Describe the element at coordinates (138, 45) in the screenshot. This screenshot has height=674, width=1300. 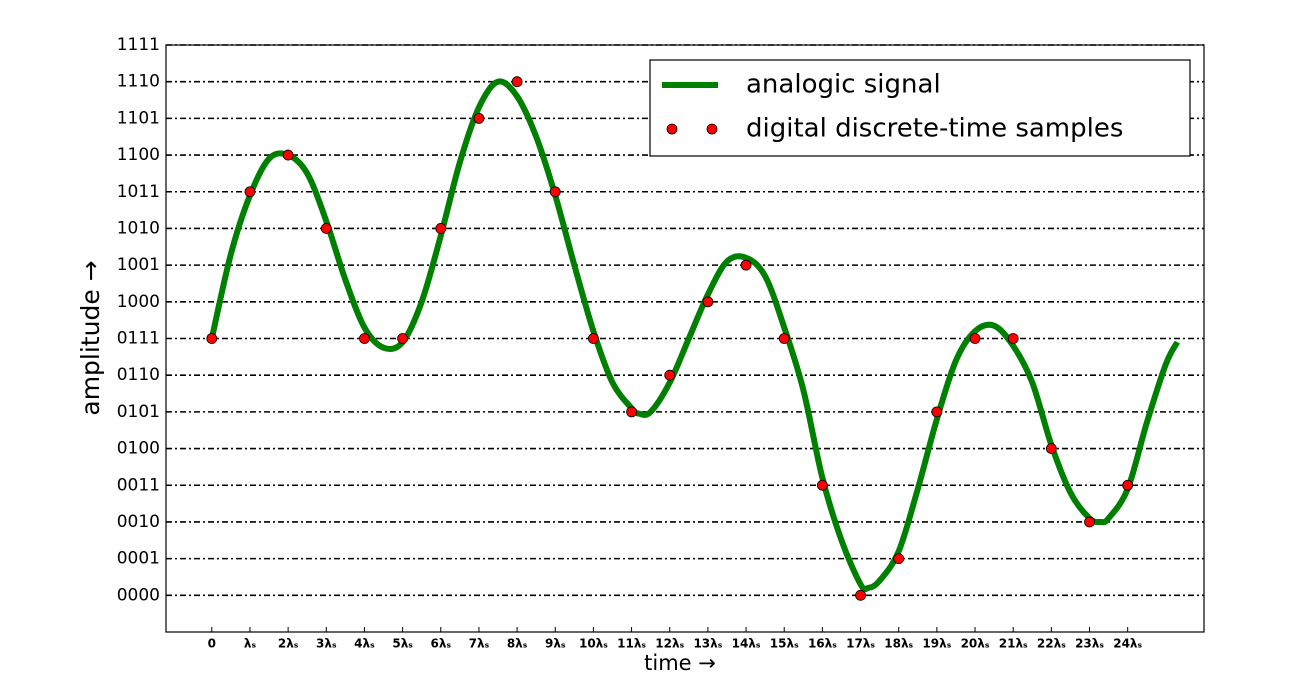
I see `y-tick-label: 1111` at that location.